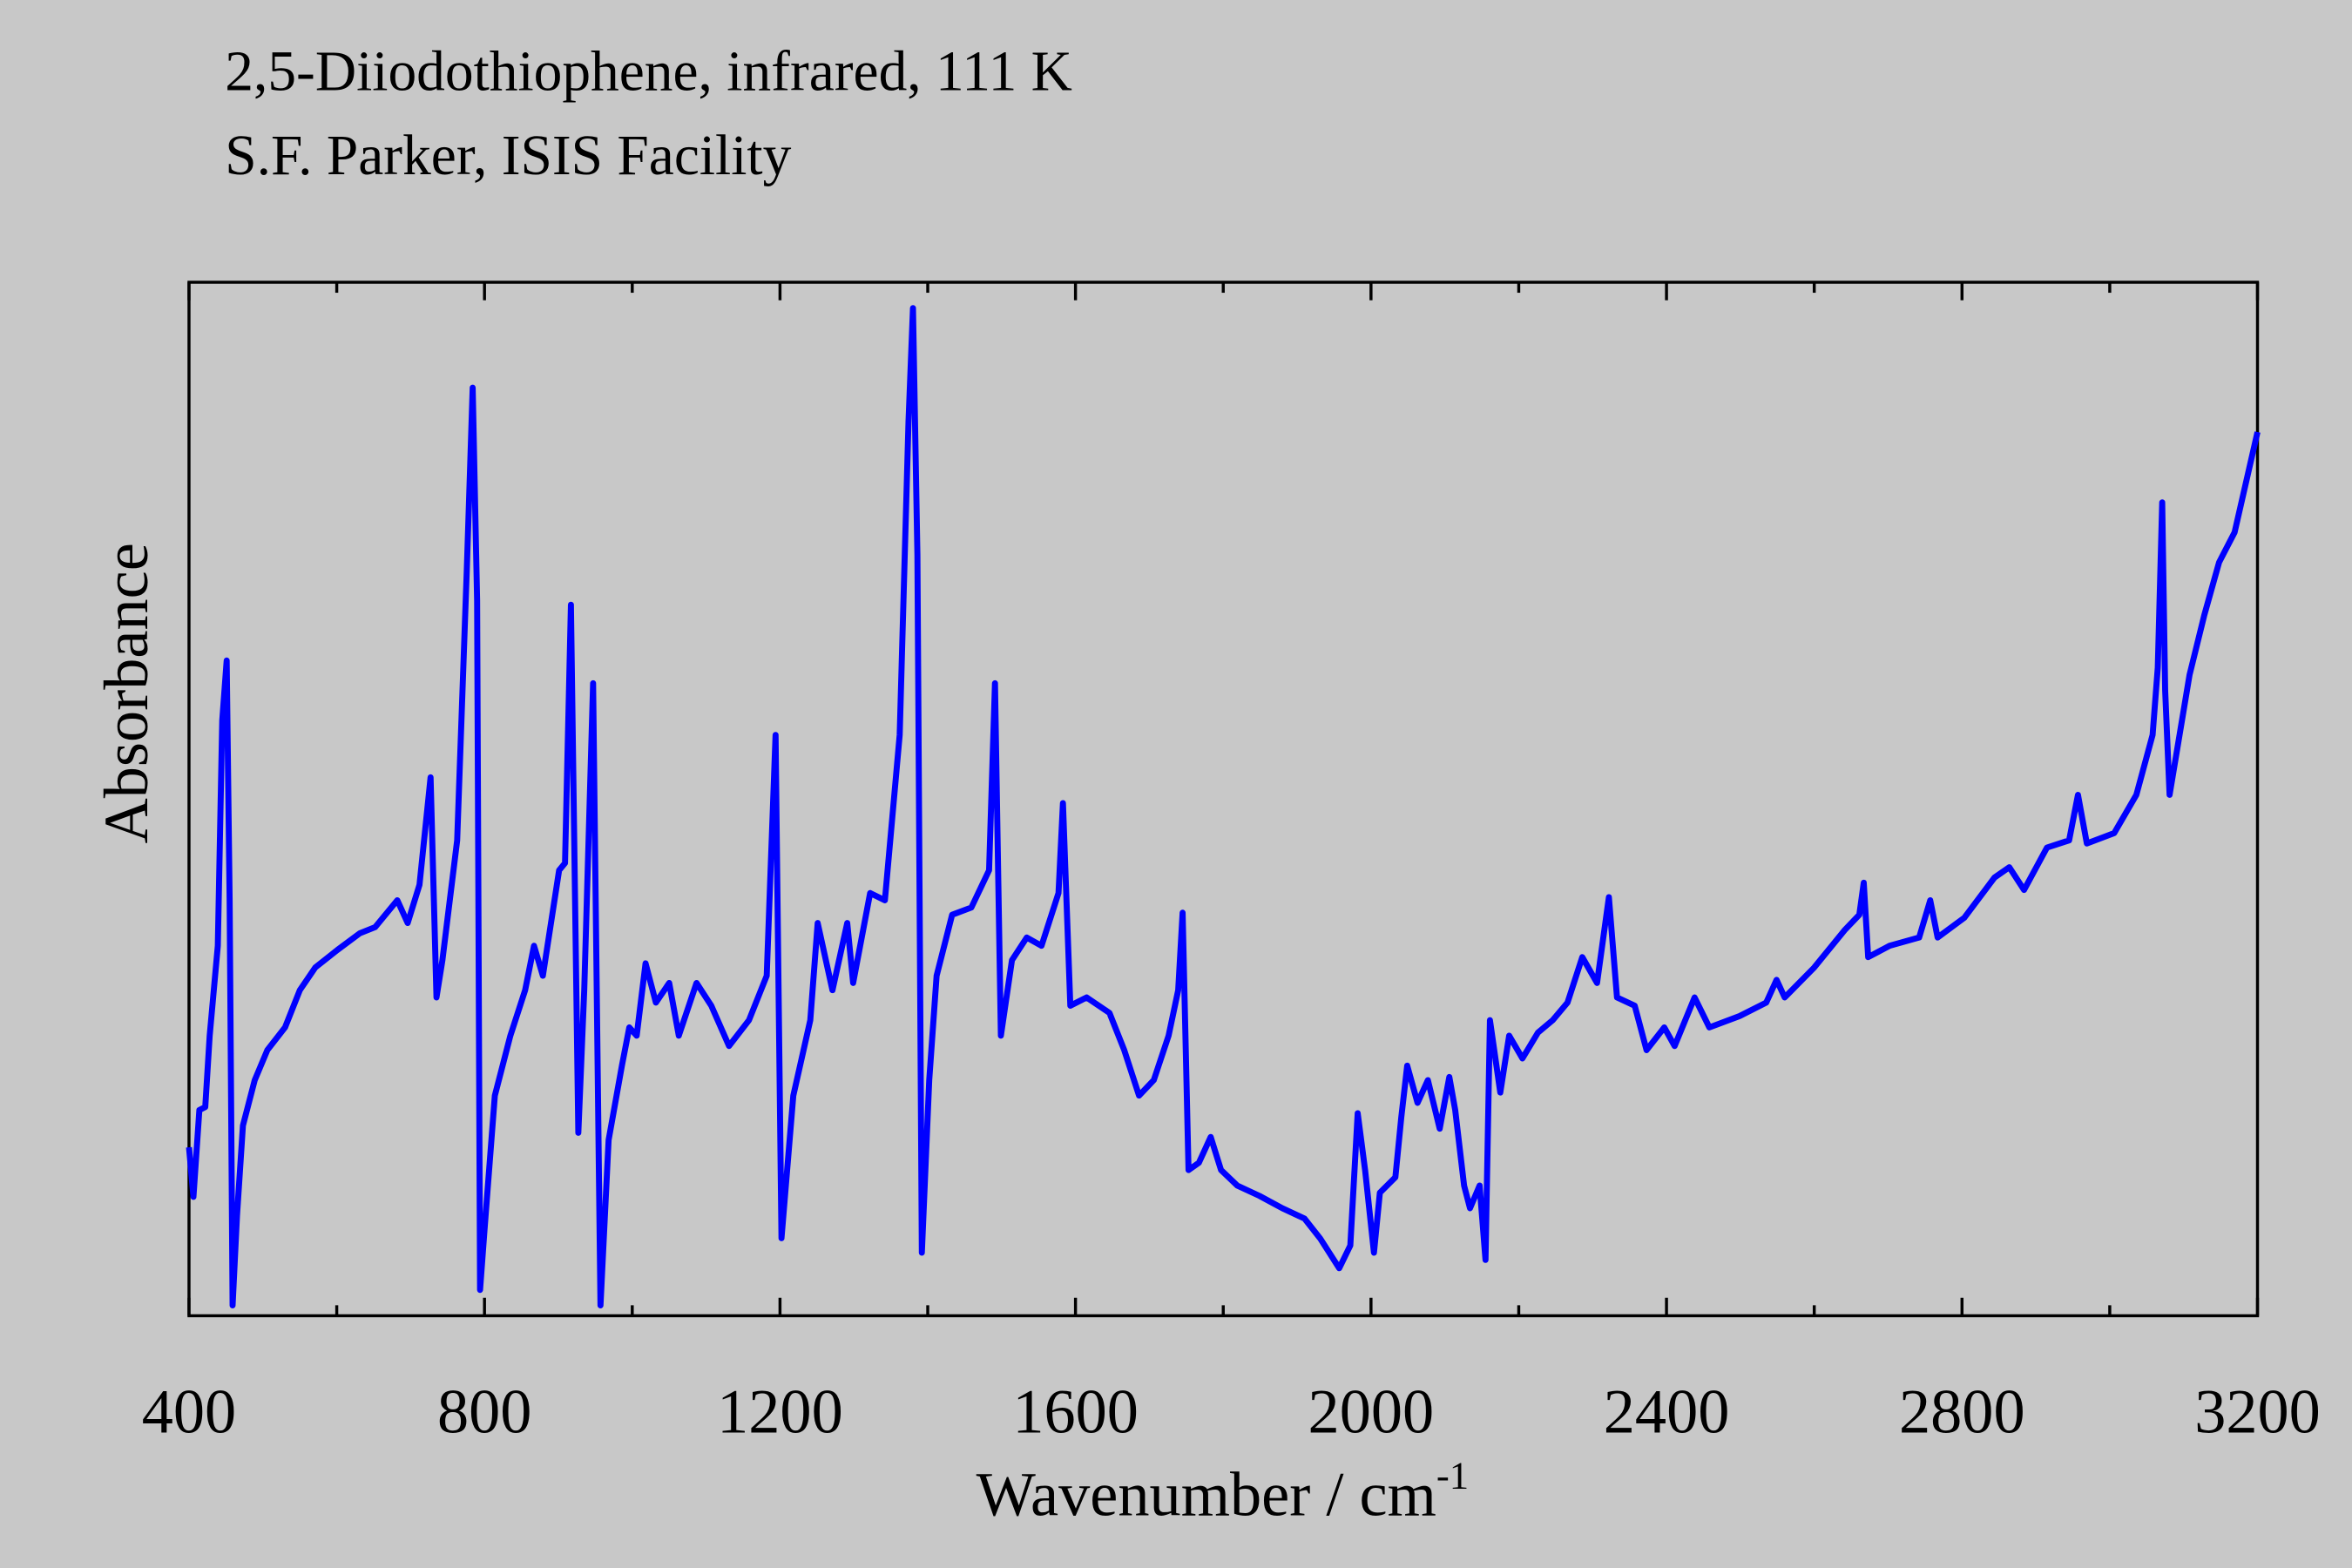 The height and width of the screenshot is (1568, 2352). I want to click on x-axis-label: Wavenumber / cm-1, so click(1223, 1491).